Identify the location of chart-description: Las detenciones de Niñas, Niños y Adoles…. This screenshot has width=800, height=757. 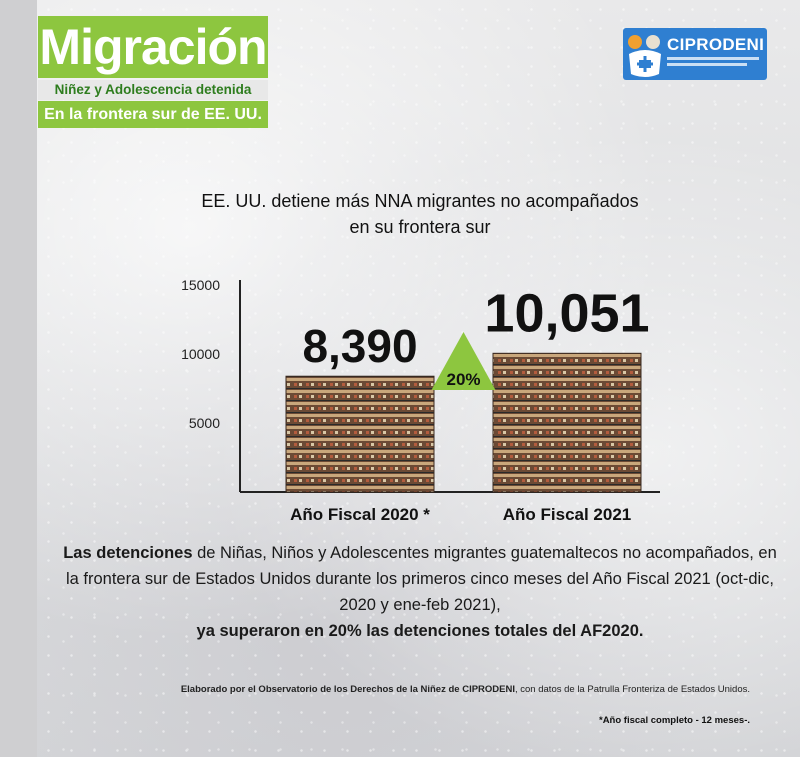
(420, 592).